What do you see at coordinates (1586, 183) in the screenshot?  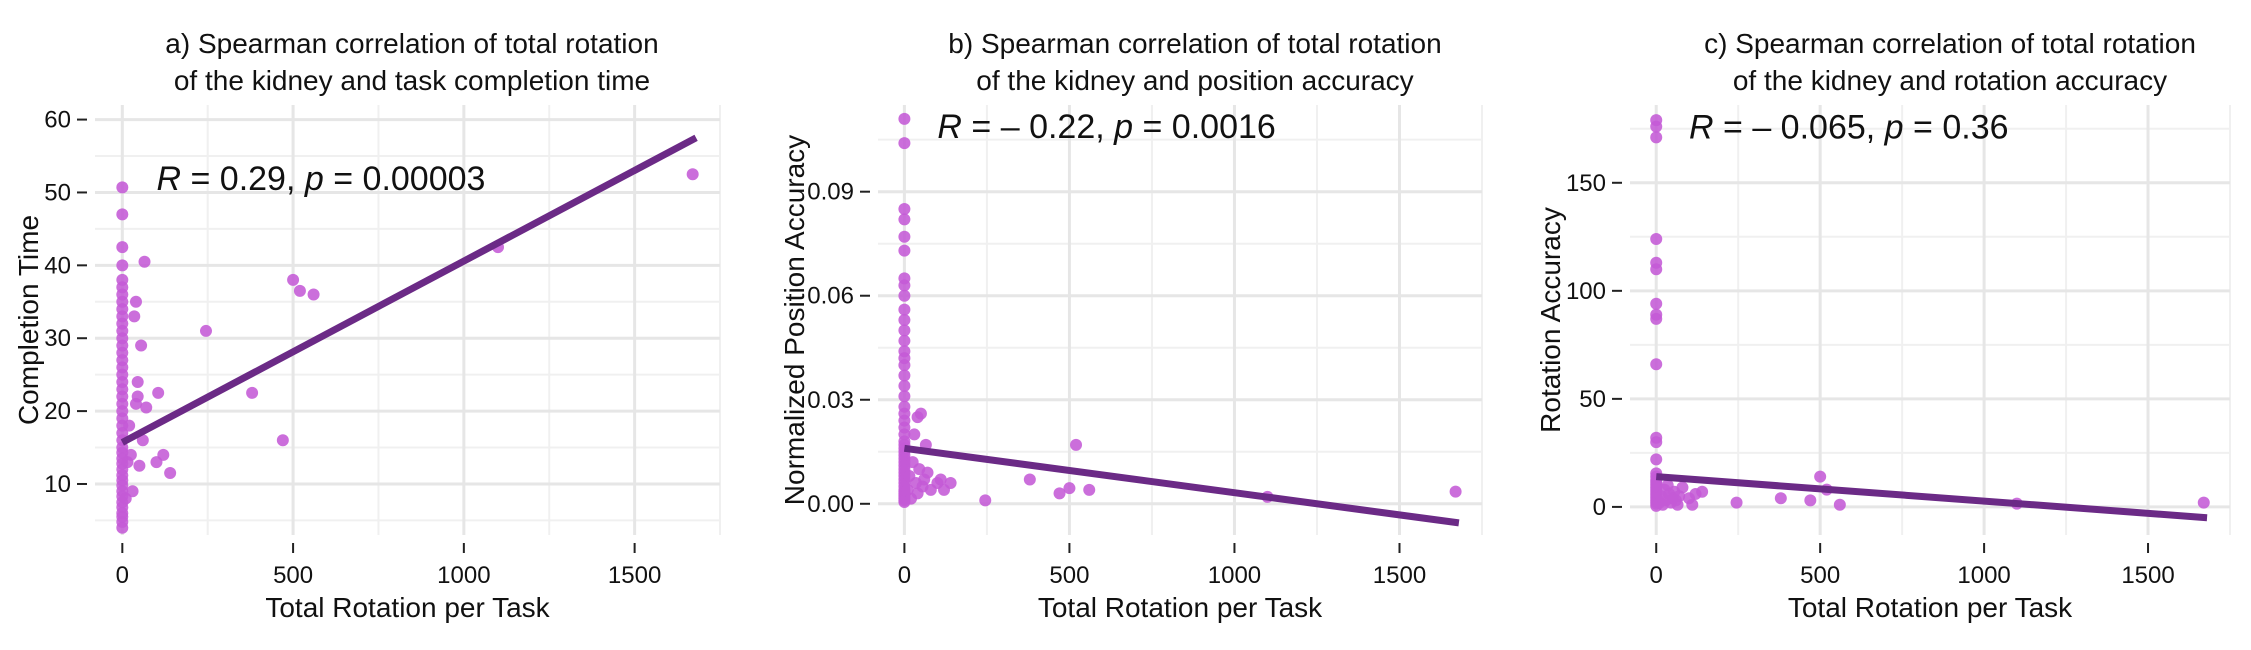 I see `y-tick-label: 150` at bounding box center [1586, 183].